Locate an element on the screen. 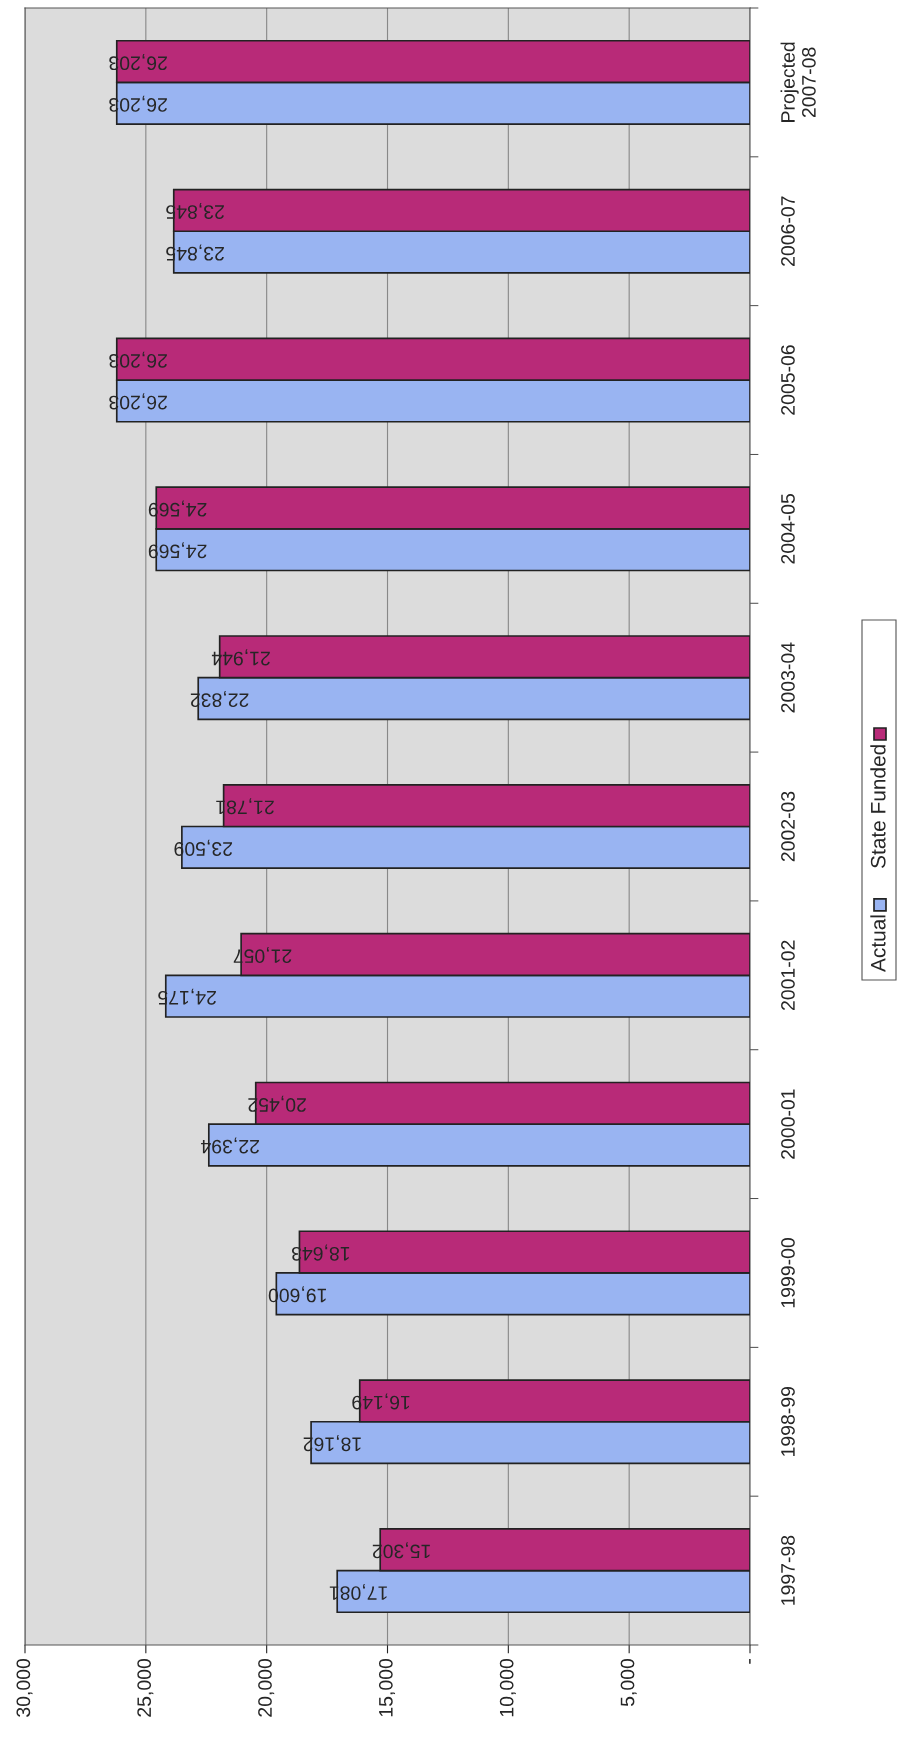  y-tick-label: 2002-03 is located at coordinates (788, 826).